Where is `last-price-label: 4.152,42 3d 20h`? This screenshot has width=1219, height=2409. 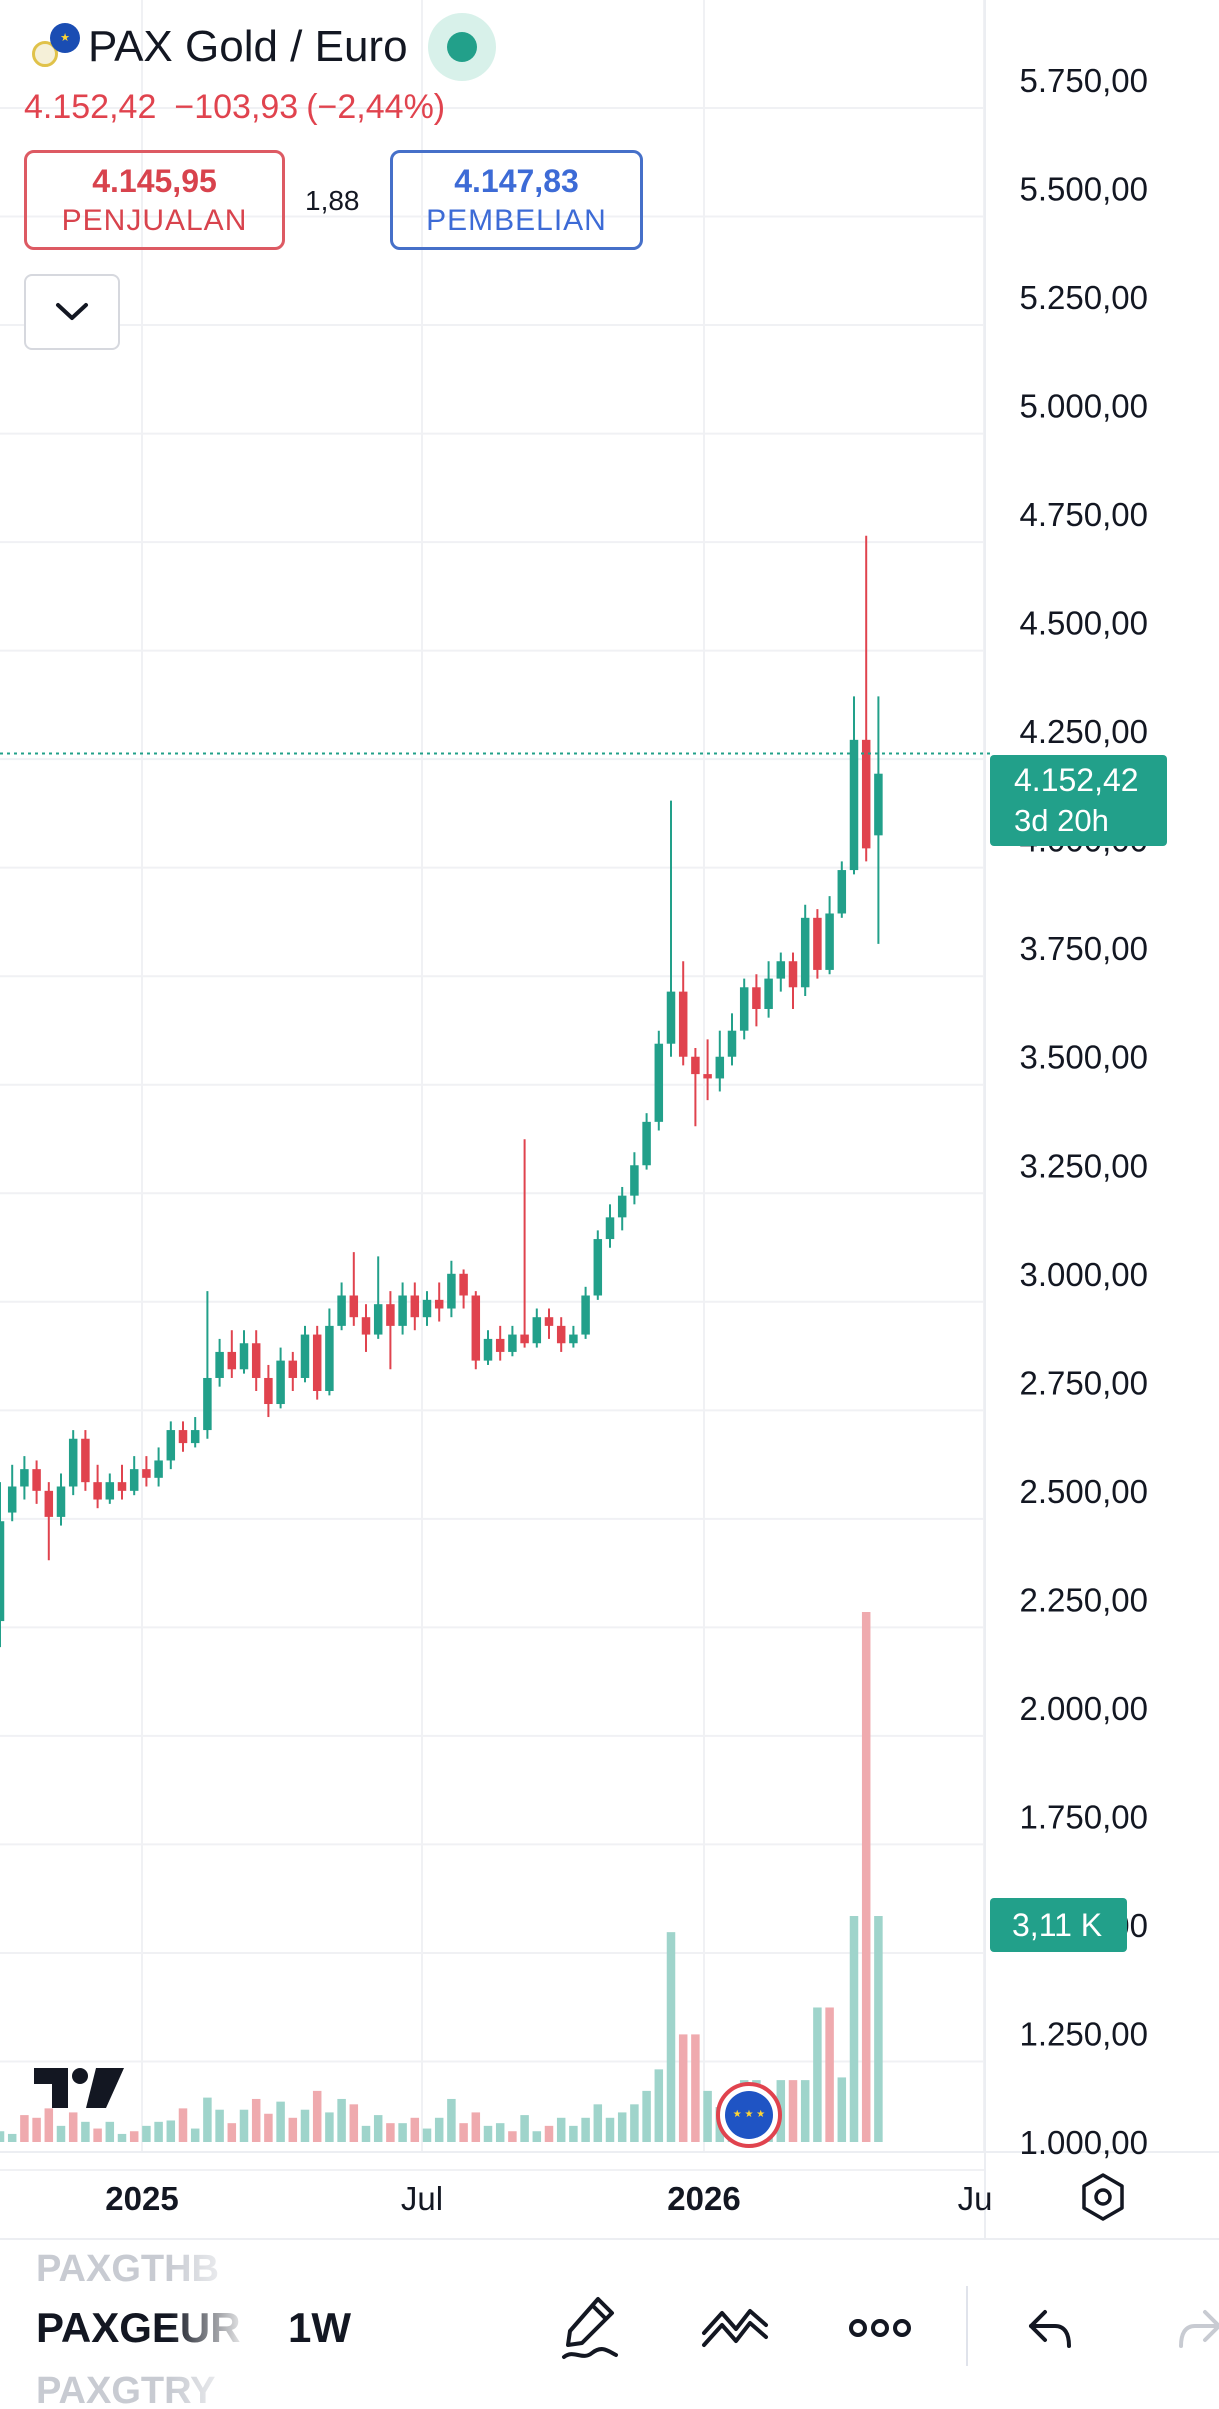 last-price-label: 4.152,42 3d 20h is located at coordinates (1078, 800).